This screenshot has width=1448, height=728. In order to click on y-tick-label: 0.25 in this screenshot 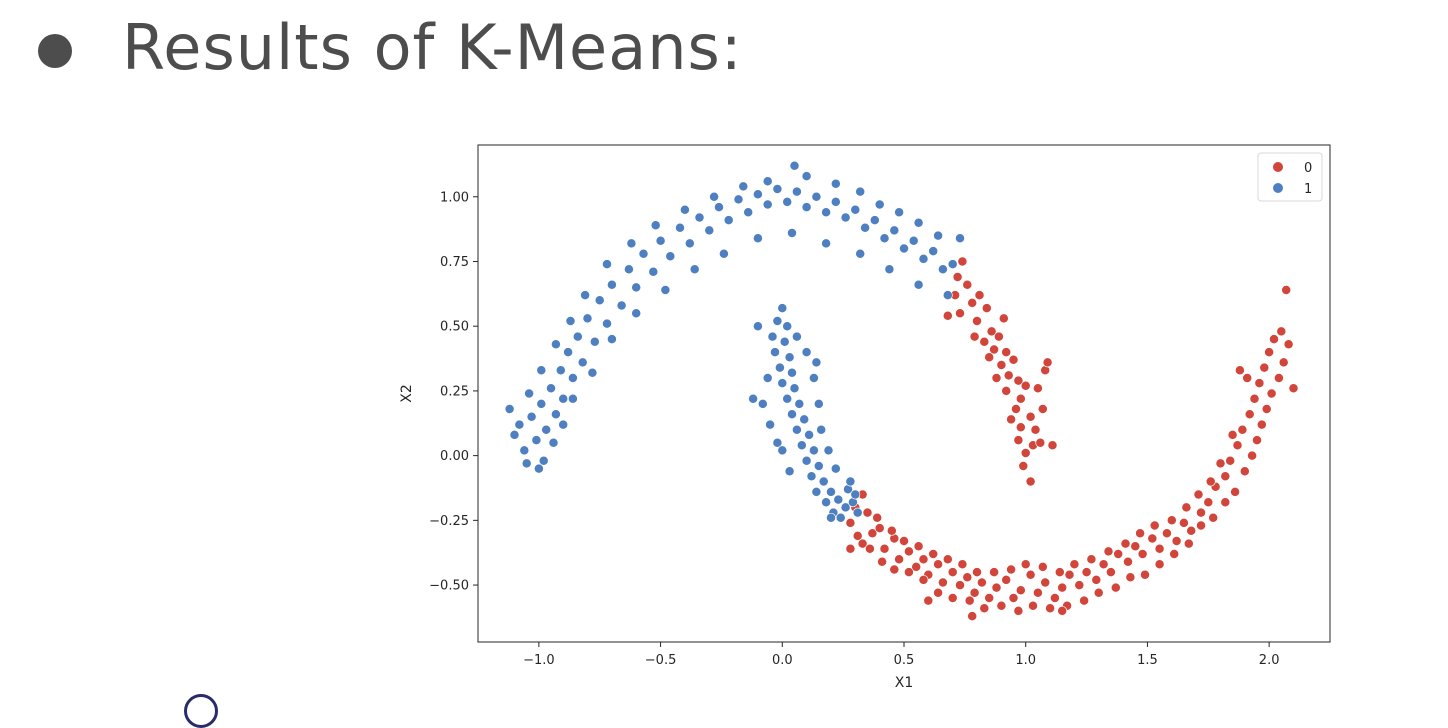, I will do `click(454, 391)`.